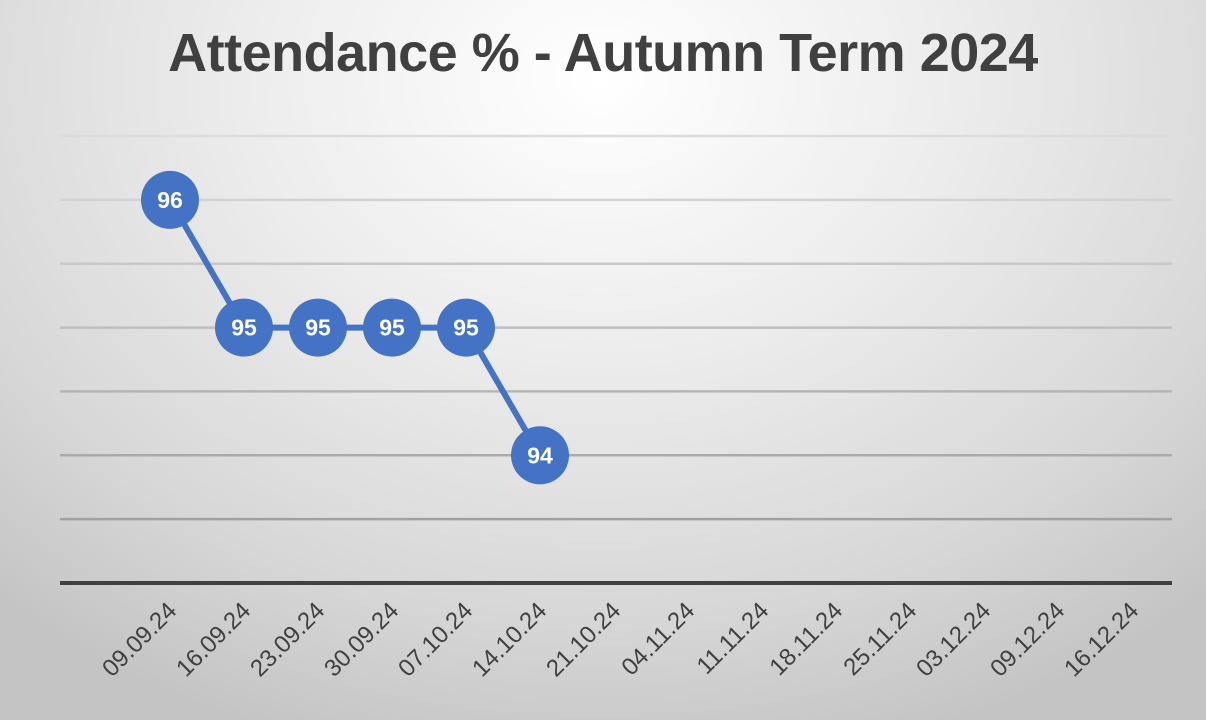 This screenshot has height=720, width=1206. What do you see at coordinates (509, 639) in the screenshot?
I see `x-axis-label: 14.10.24` at bounding box center [509, 639].